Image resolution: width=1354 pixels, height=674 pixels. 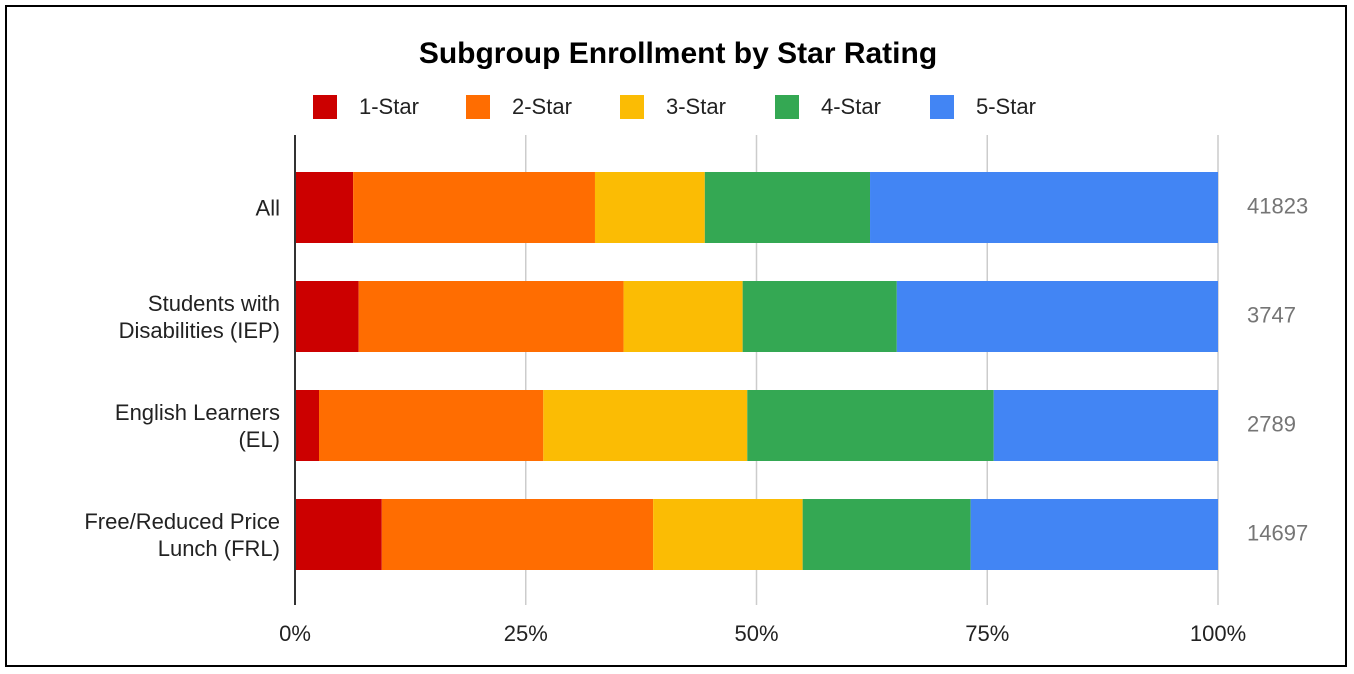 What do you see at coordinates (678, 53) in the screenshot?
I see `chart-title: Subgroup Enrollment by Star Rating` at bounding box center [678, 53].